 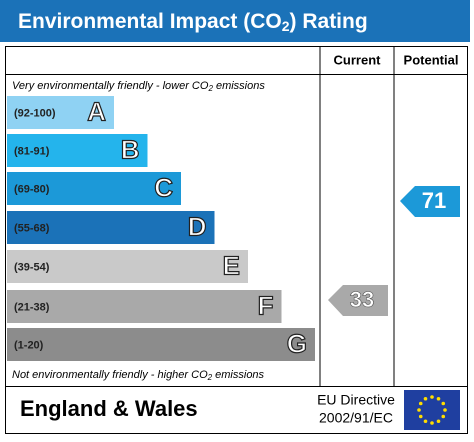 What do you see at coordinates (29, 345) in the screenshot?
I see `band-range: (1-20)` at bounding box center [29, 345].